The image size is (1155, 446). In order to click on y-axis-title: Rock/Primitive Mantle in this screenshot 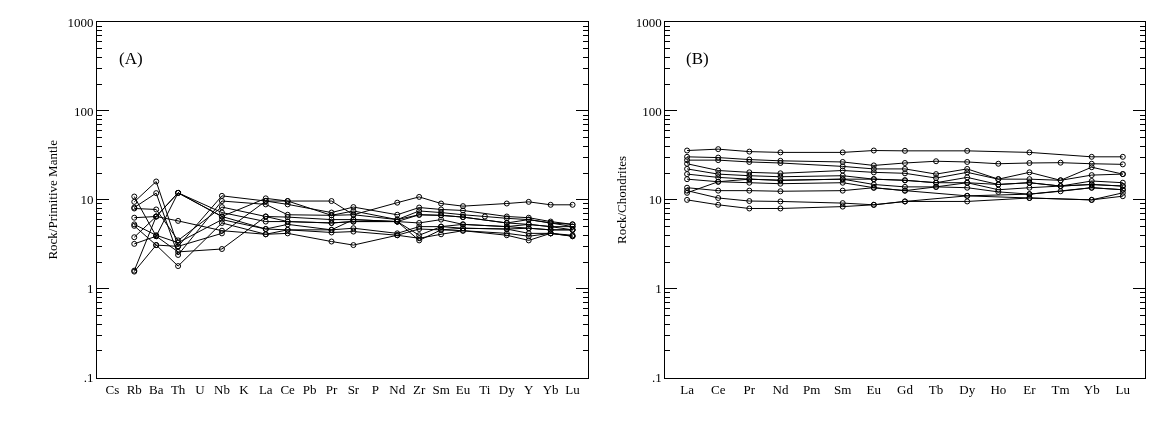, I will do `click(53, 199)`.